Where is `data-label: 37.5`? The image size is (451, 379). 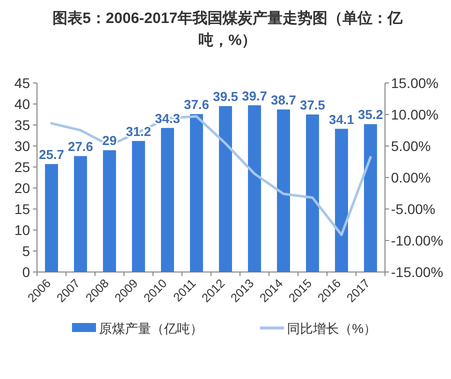 data-label: 37.5 is located at coordinates (313, 105).